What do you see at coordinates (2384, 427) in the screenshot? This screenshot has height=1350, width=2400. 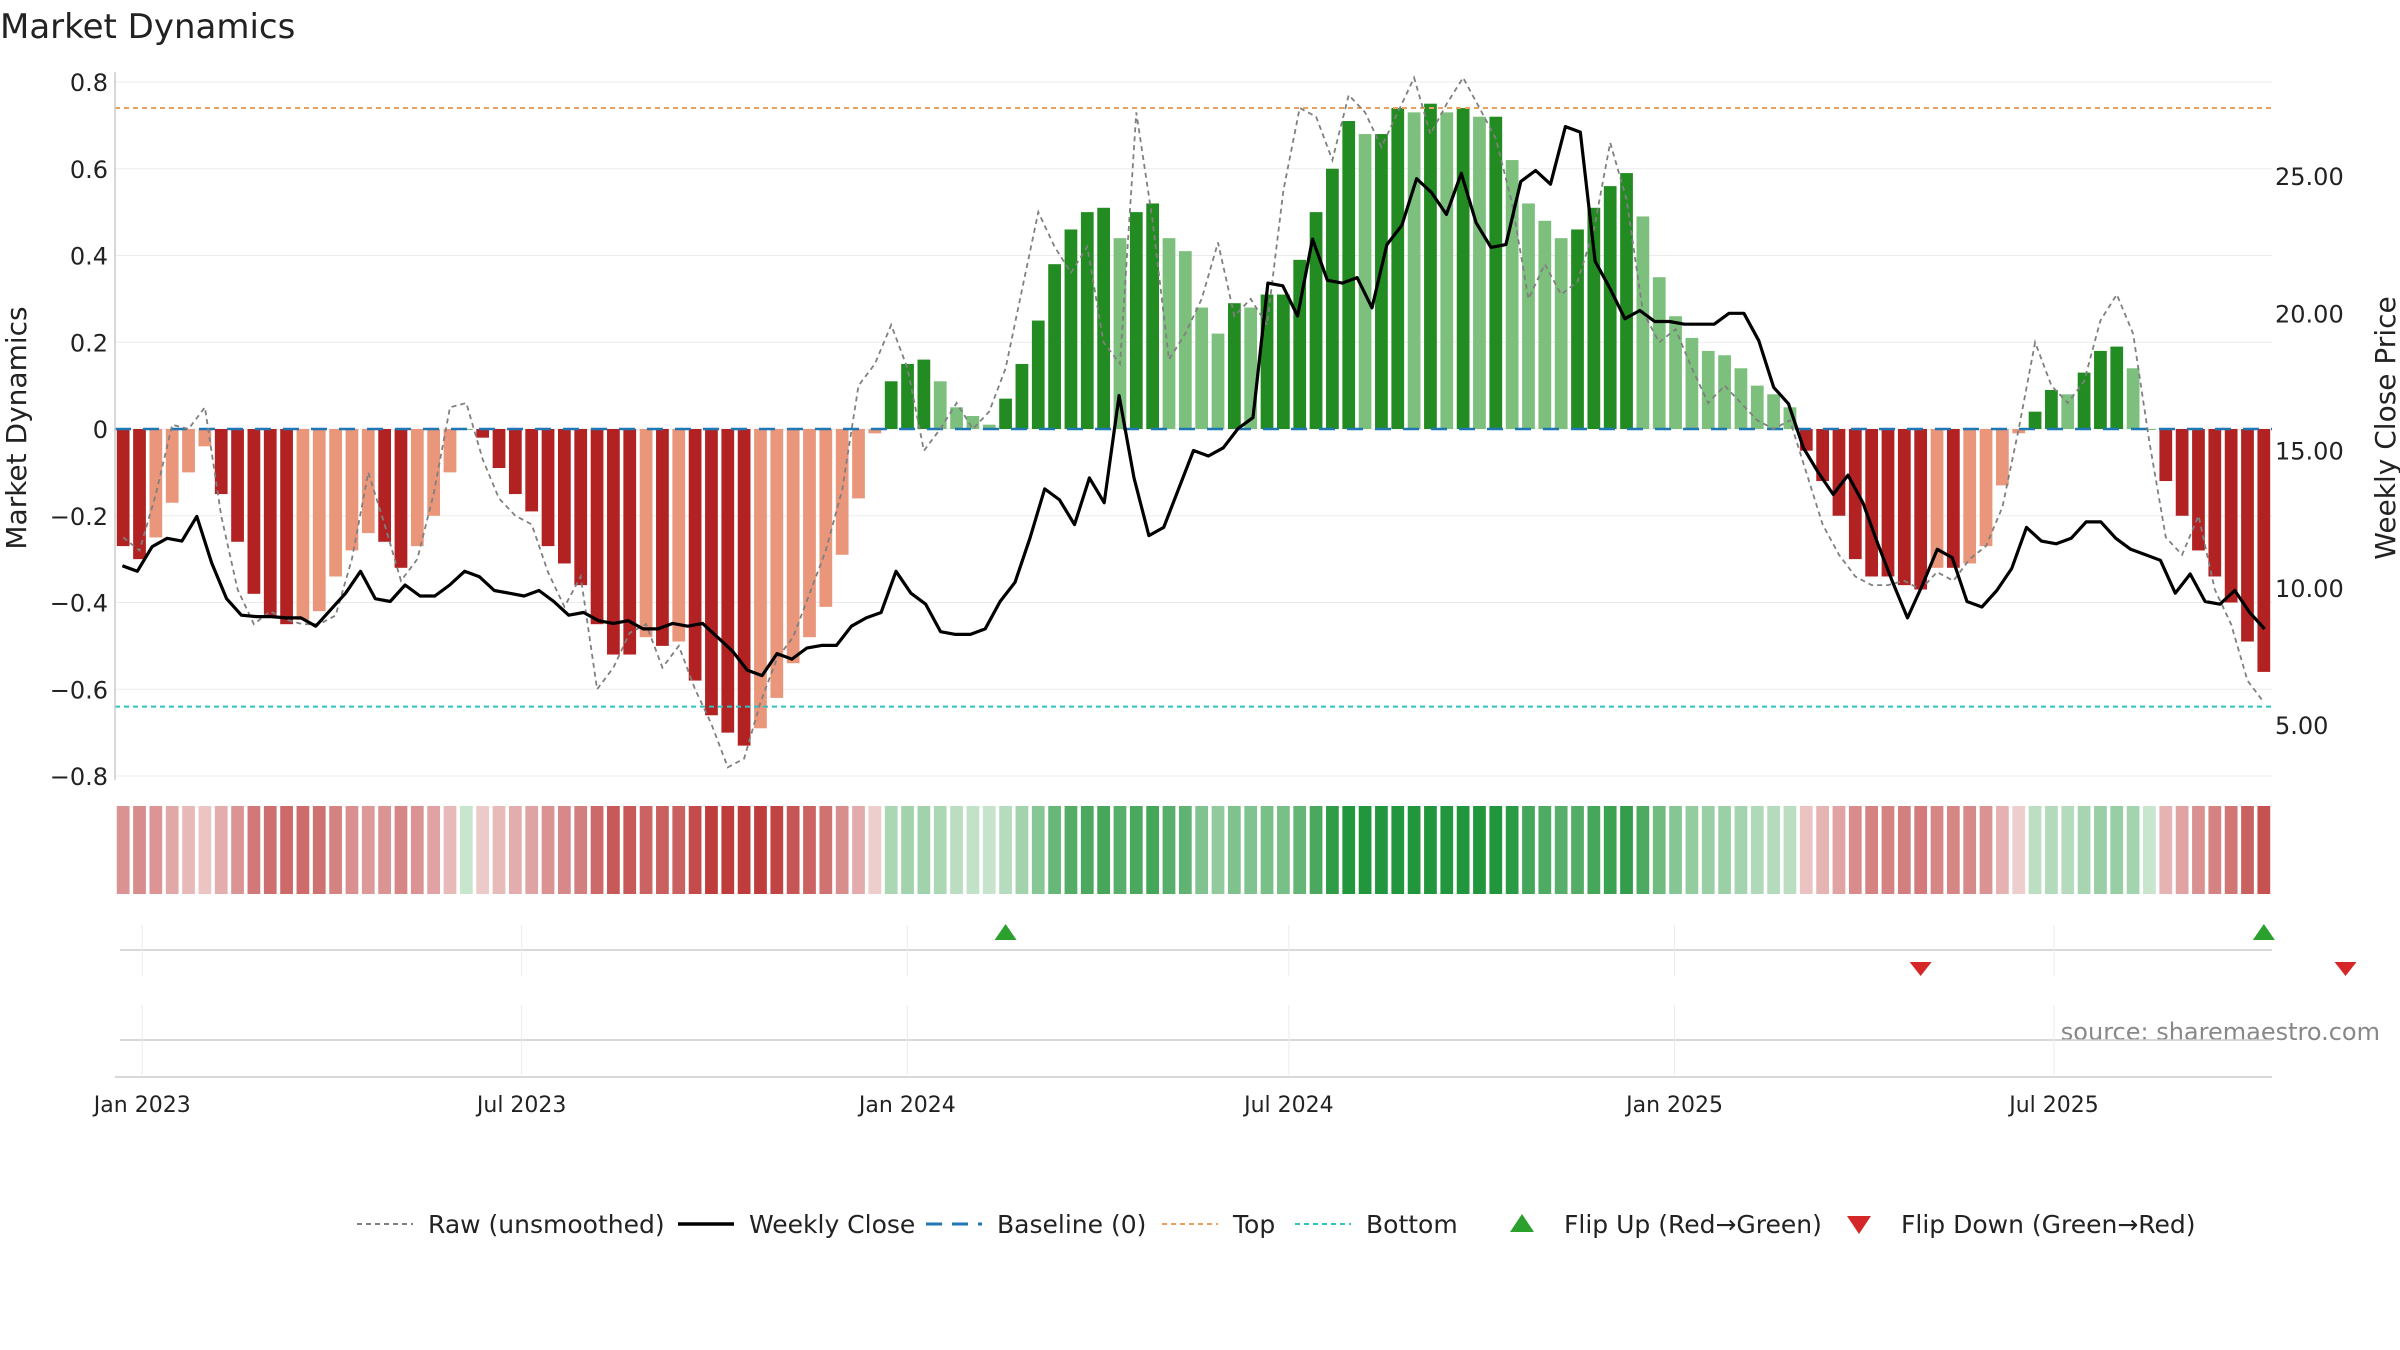 I see `right-axis-label: Weekly Close Price` at bounding box center [2384, 427].